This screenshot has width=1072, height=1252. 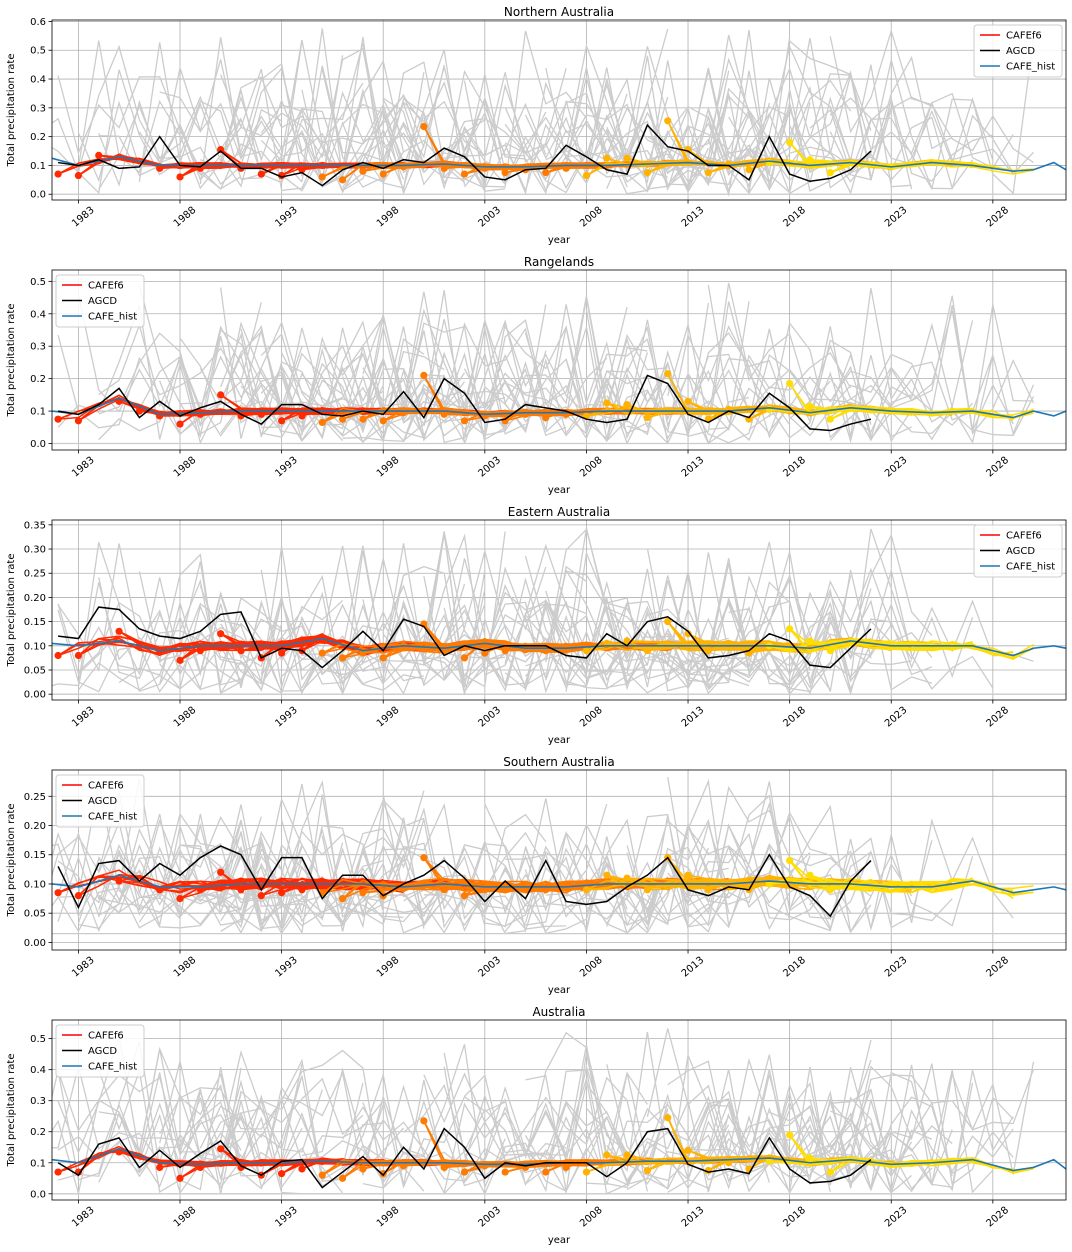 I want to click on cafef6-forecast-line, so click(x=932, y=888).